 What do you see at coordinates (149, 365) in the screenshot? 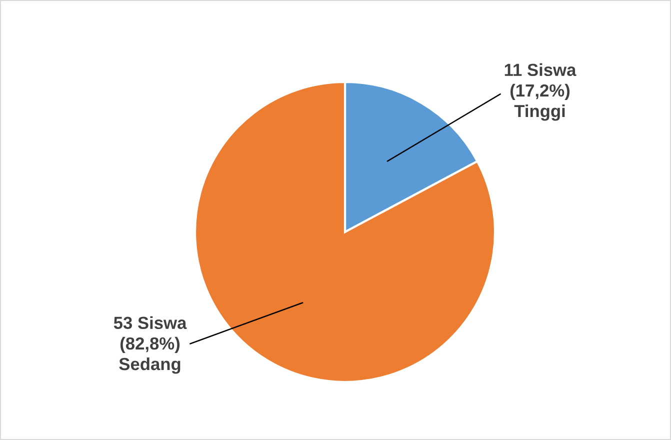
I see `slice-label: Sedang` at bounding box center [149, 365].